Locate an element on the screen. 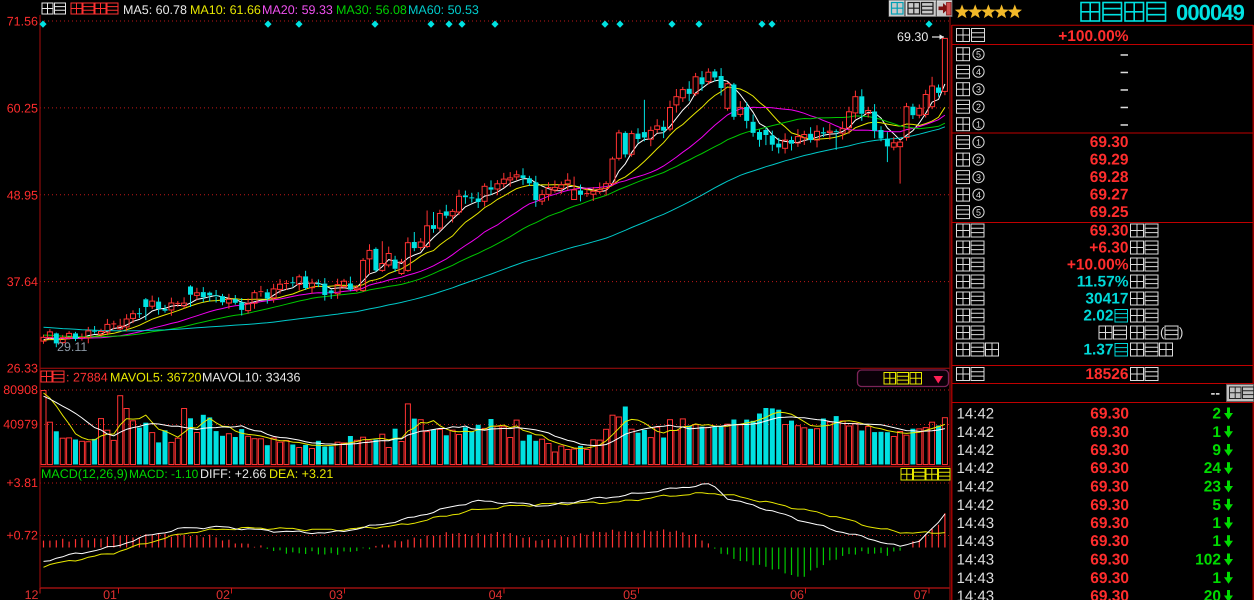  svg-text: 102 is located at coordinates (1208, 560).